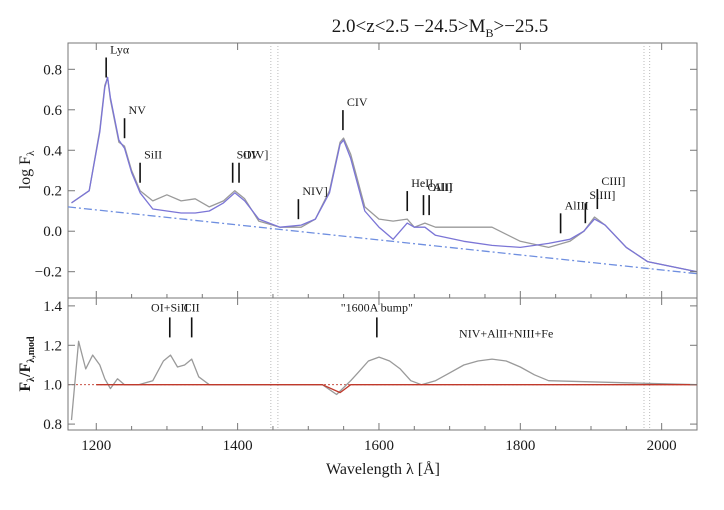 The width and height of the screenshot is (724, 510). Describe the element at coordinates (422, 183) in the screenshot. I see `emission-line-label: HeII` at that location.